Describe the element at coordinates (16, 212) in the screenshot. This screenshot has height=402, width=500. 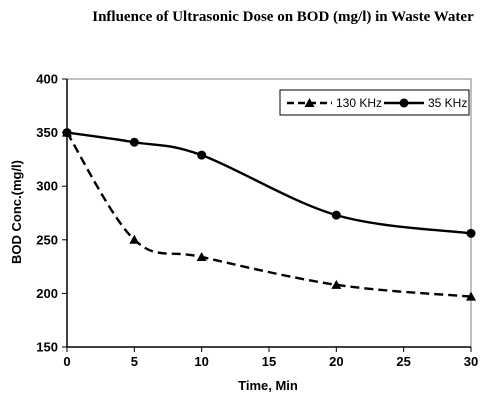
I see `y-axis-title: BOD Conc.(mg/l)` at that location.